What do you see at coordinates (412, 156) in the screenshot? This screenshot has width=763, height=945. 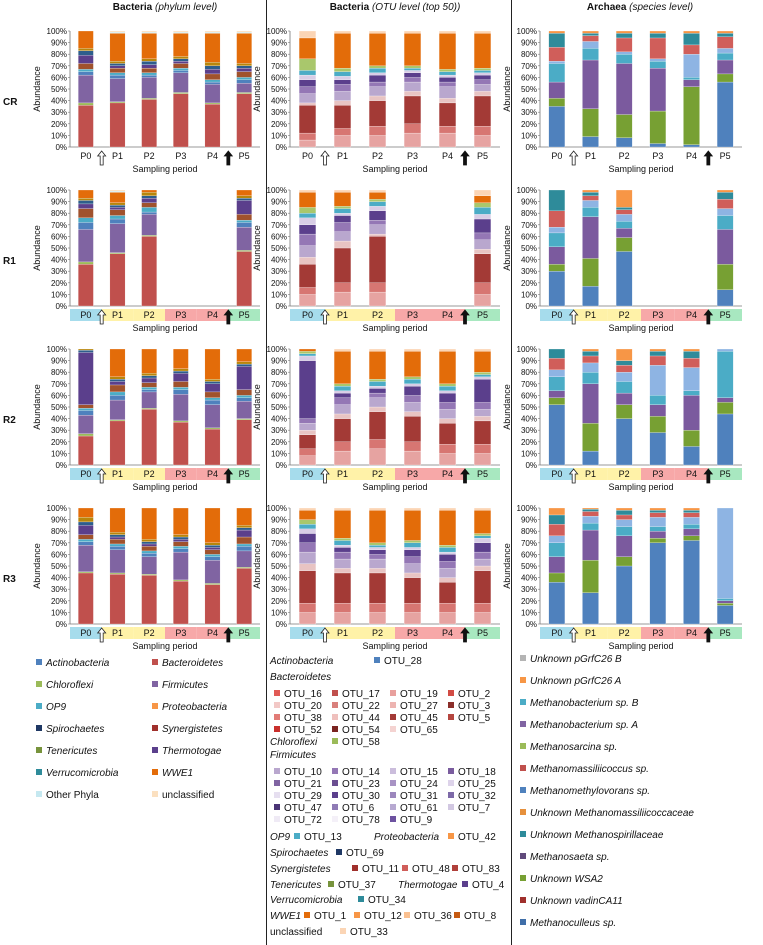 I see `x-tick-label: P3` at bounding box center [412, 156].